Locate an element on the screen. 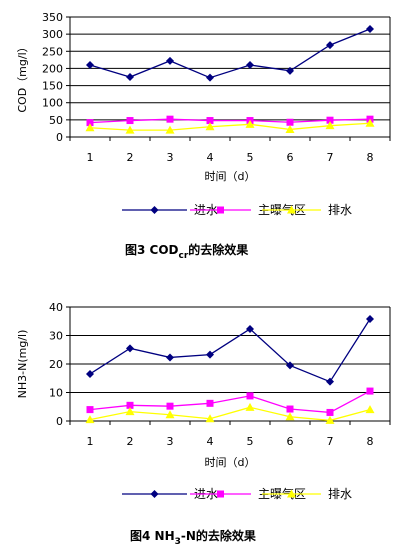  y-axis-label: NH3-N(mg/l) is located at coordinates (22, 364).